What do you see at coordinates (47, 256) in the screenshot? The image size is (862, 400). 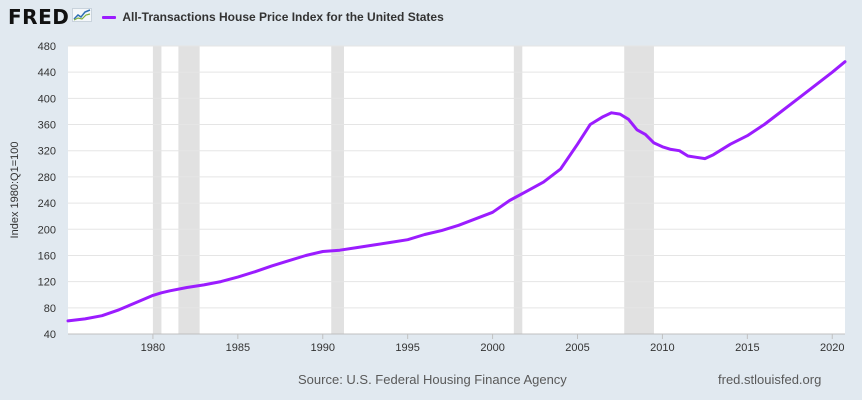 I see `y-tick-label: 160` at bounding box center [47, 256].